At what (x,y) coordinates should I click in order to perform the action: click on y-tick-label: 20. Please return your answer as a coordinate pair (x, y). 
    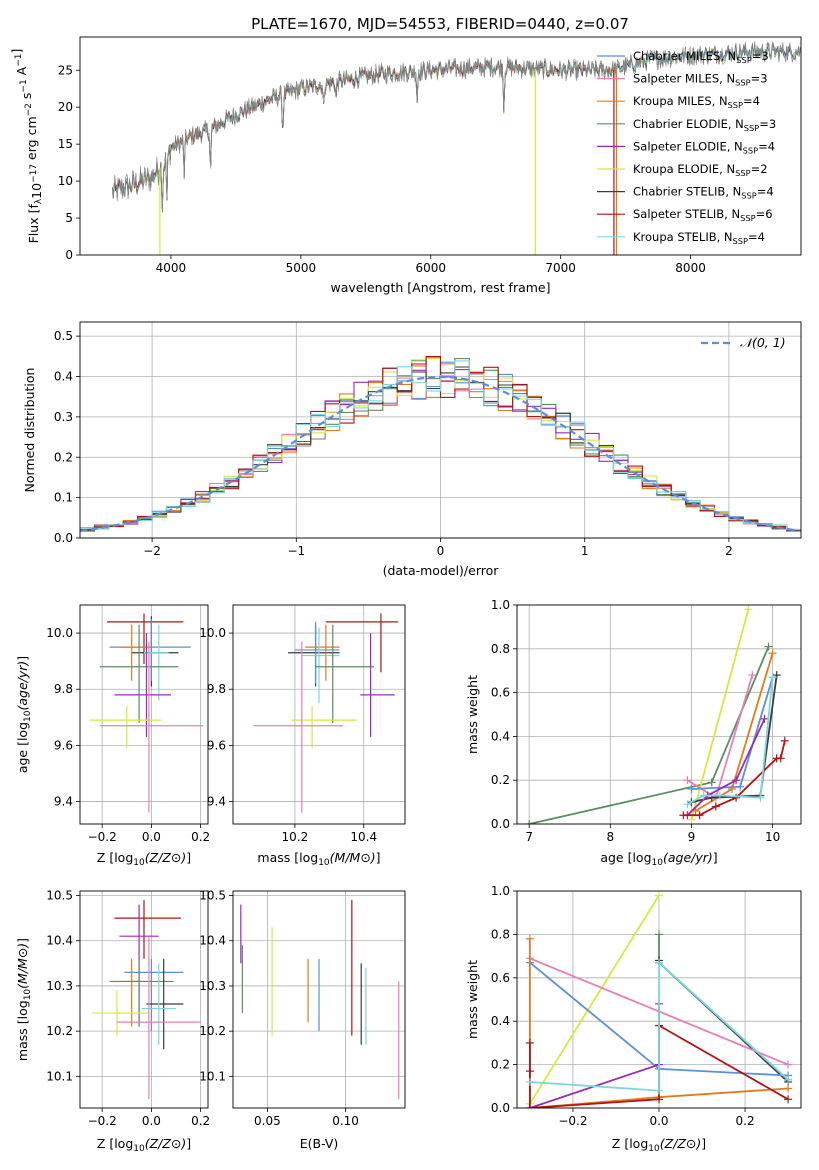
    Looking at the image, I should click on (65, 107).